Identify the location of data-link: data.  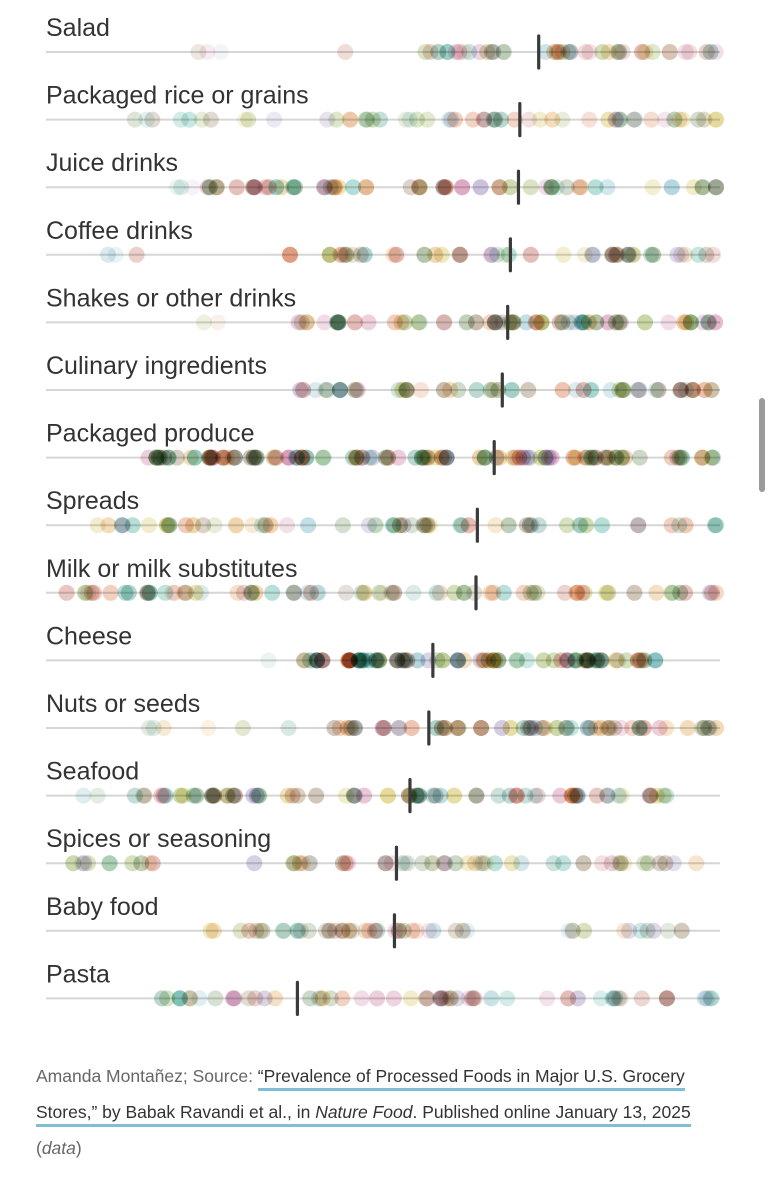
(58, 1148).